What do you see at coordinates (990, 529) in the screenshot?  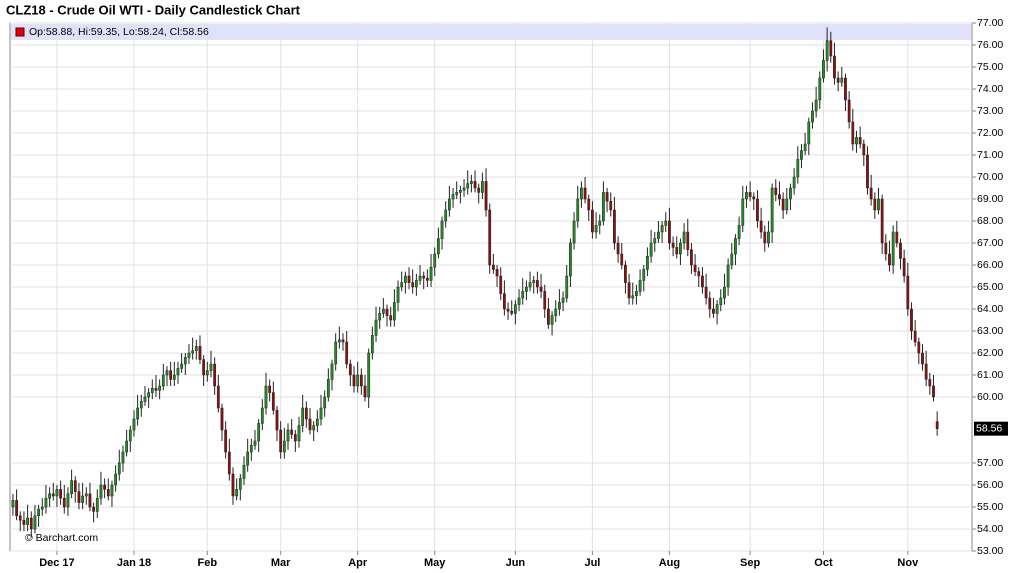 I see `y-tick-label: 54.00` at bounding box center [990, 529].